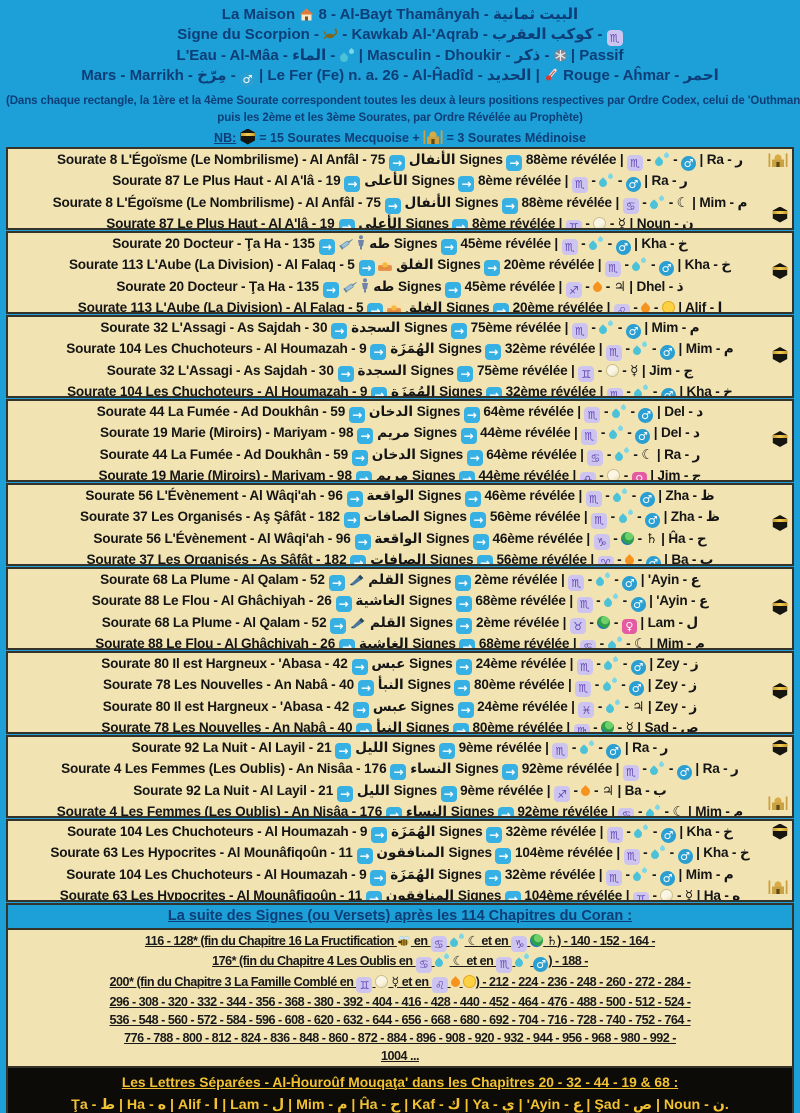 This screenshot has height=1113, width=800. What do you see at coordinates (425, 307) in the screenshot?
I see `signes-count: 5 Signes` at bounding box center [425, 307].